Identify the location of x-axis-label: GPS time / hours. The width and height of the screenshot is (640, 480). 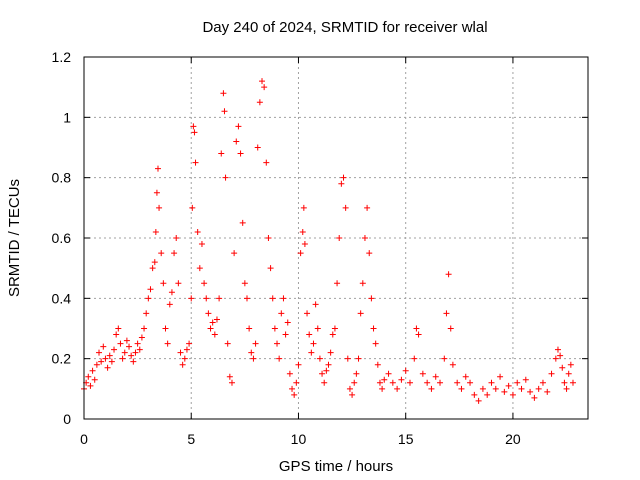
(336, 466).